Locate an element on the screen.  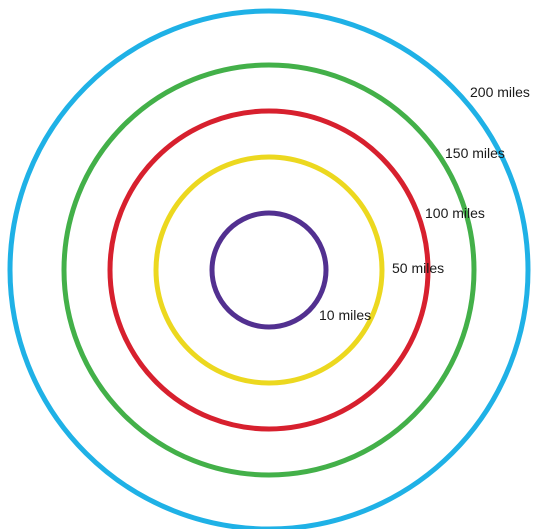
ring-label-50-miles: 50 miles is located at coordinates (418, 268).